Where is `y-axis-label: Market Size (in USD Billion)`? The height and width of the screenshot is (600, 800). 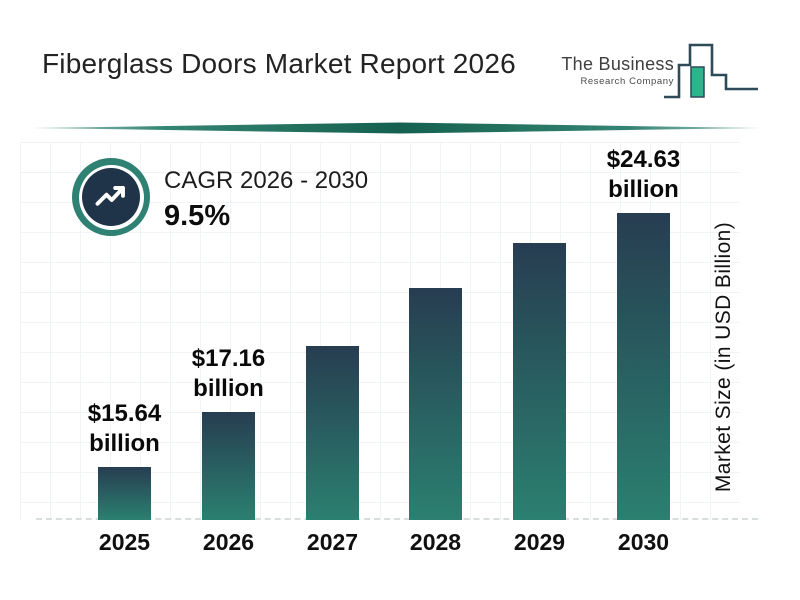
y-axis-label: Market Size (in USD Billion) is located at coordinates (723, 357).